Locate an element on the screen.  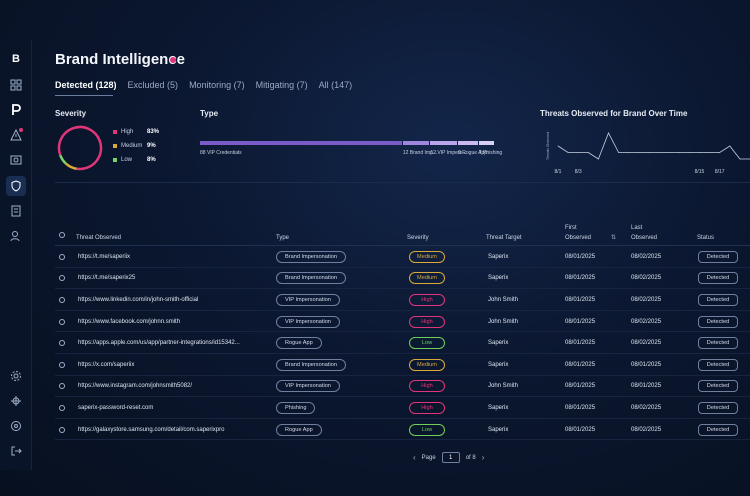
tab-monitoring: Monitoring (7) is located at coordinates (217, 85).